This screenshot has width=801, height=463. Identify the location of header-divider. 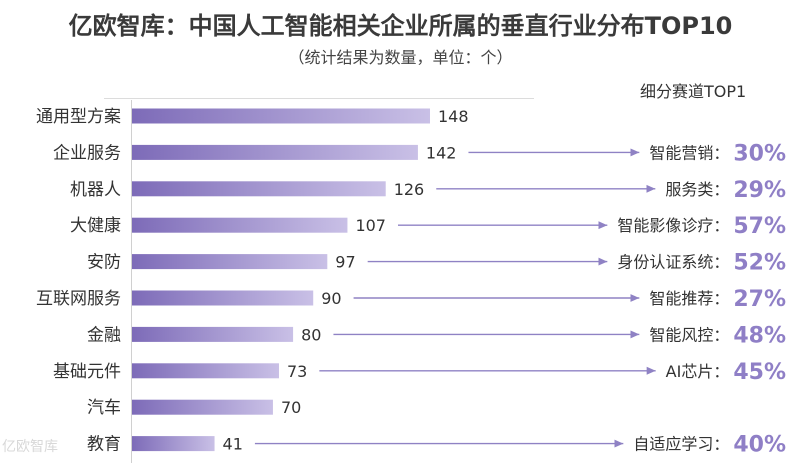
(319, 98).